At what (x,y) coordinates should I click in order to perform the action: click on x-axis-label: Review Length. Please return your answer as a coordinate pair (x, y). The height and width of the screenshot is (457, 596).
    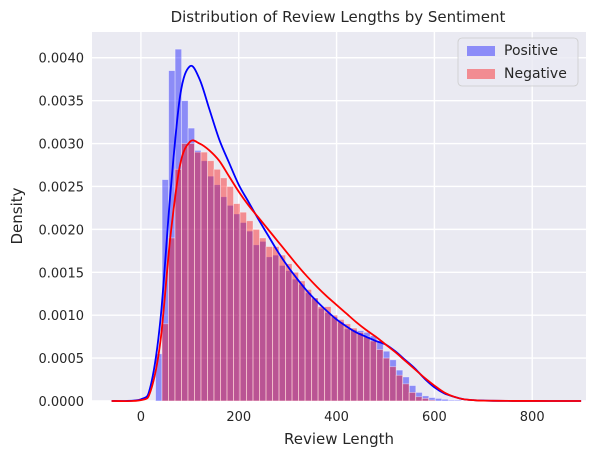
    Looking at the image, I should click on (339, 439).